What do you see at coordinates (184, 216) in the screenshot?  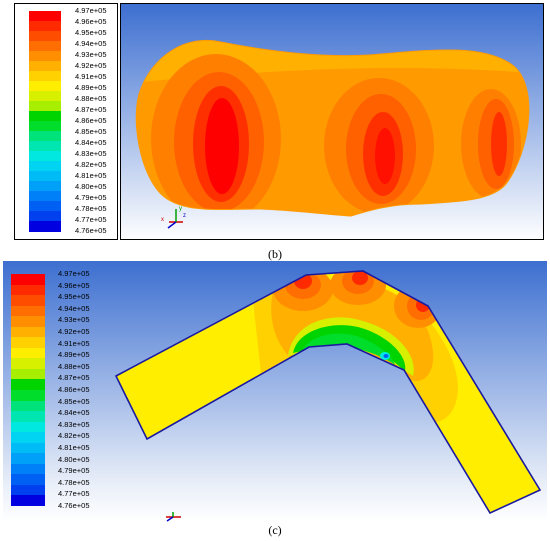 I see `axis-z-label-b: z` at bounding box center [184, 216].